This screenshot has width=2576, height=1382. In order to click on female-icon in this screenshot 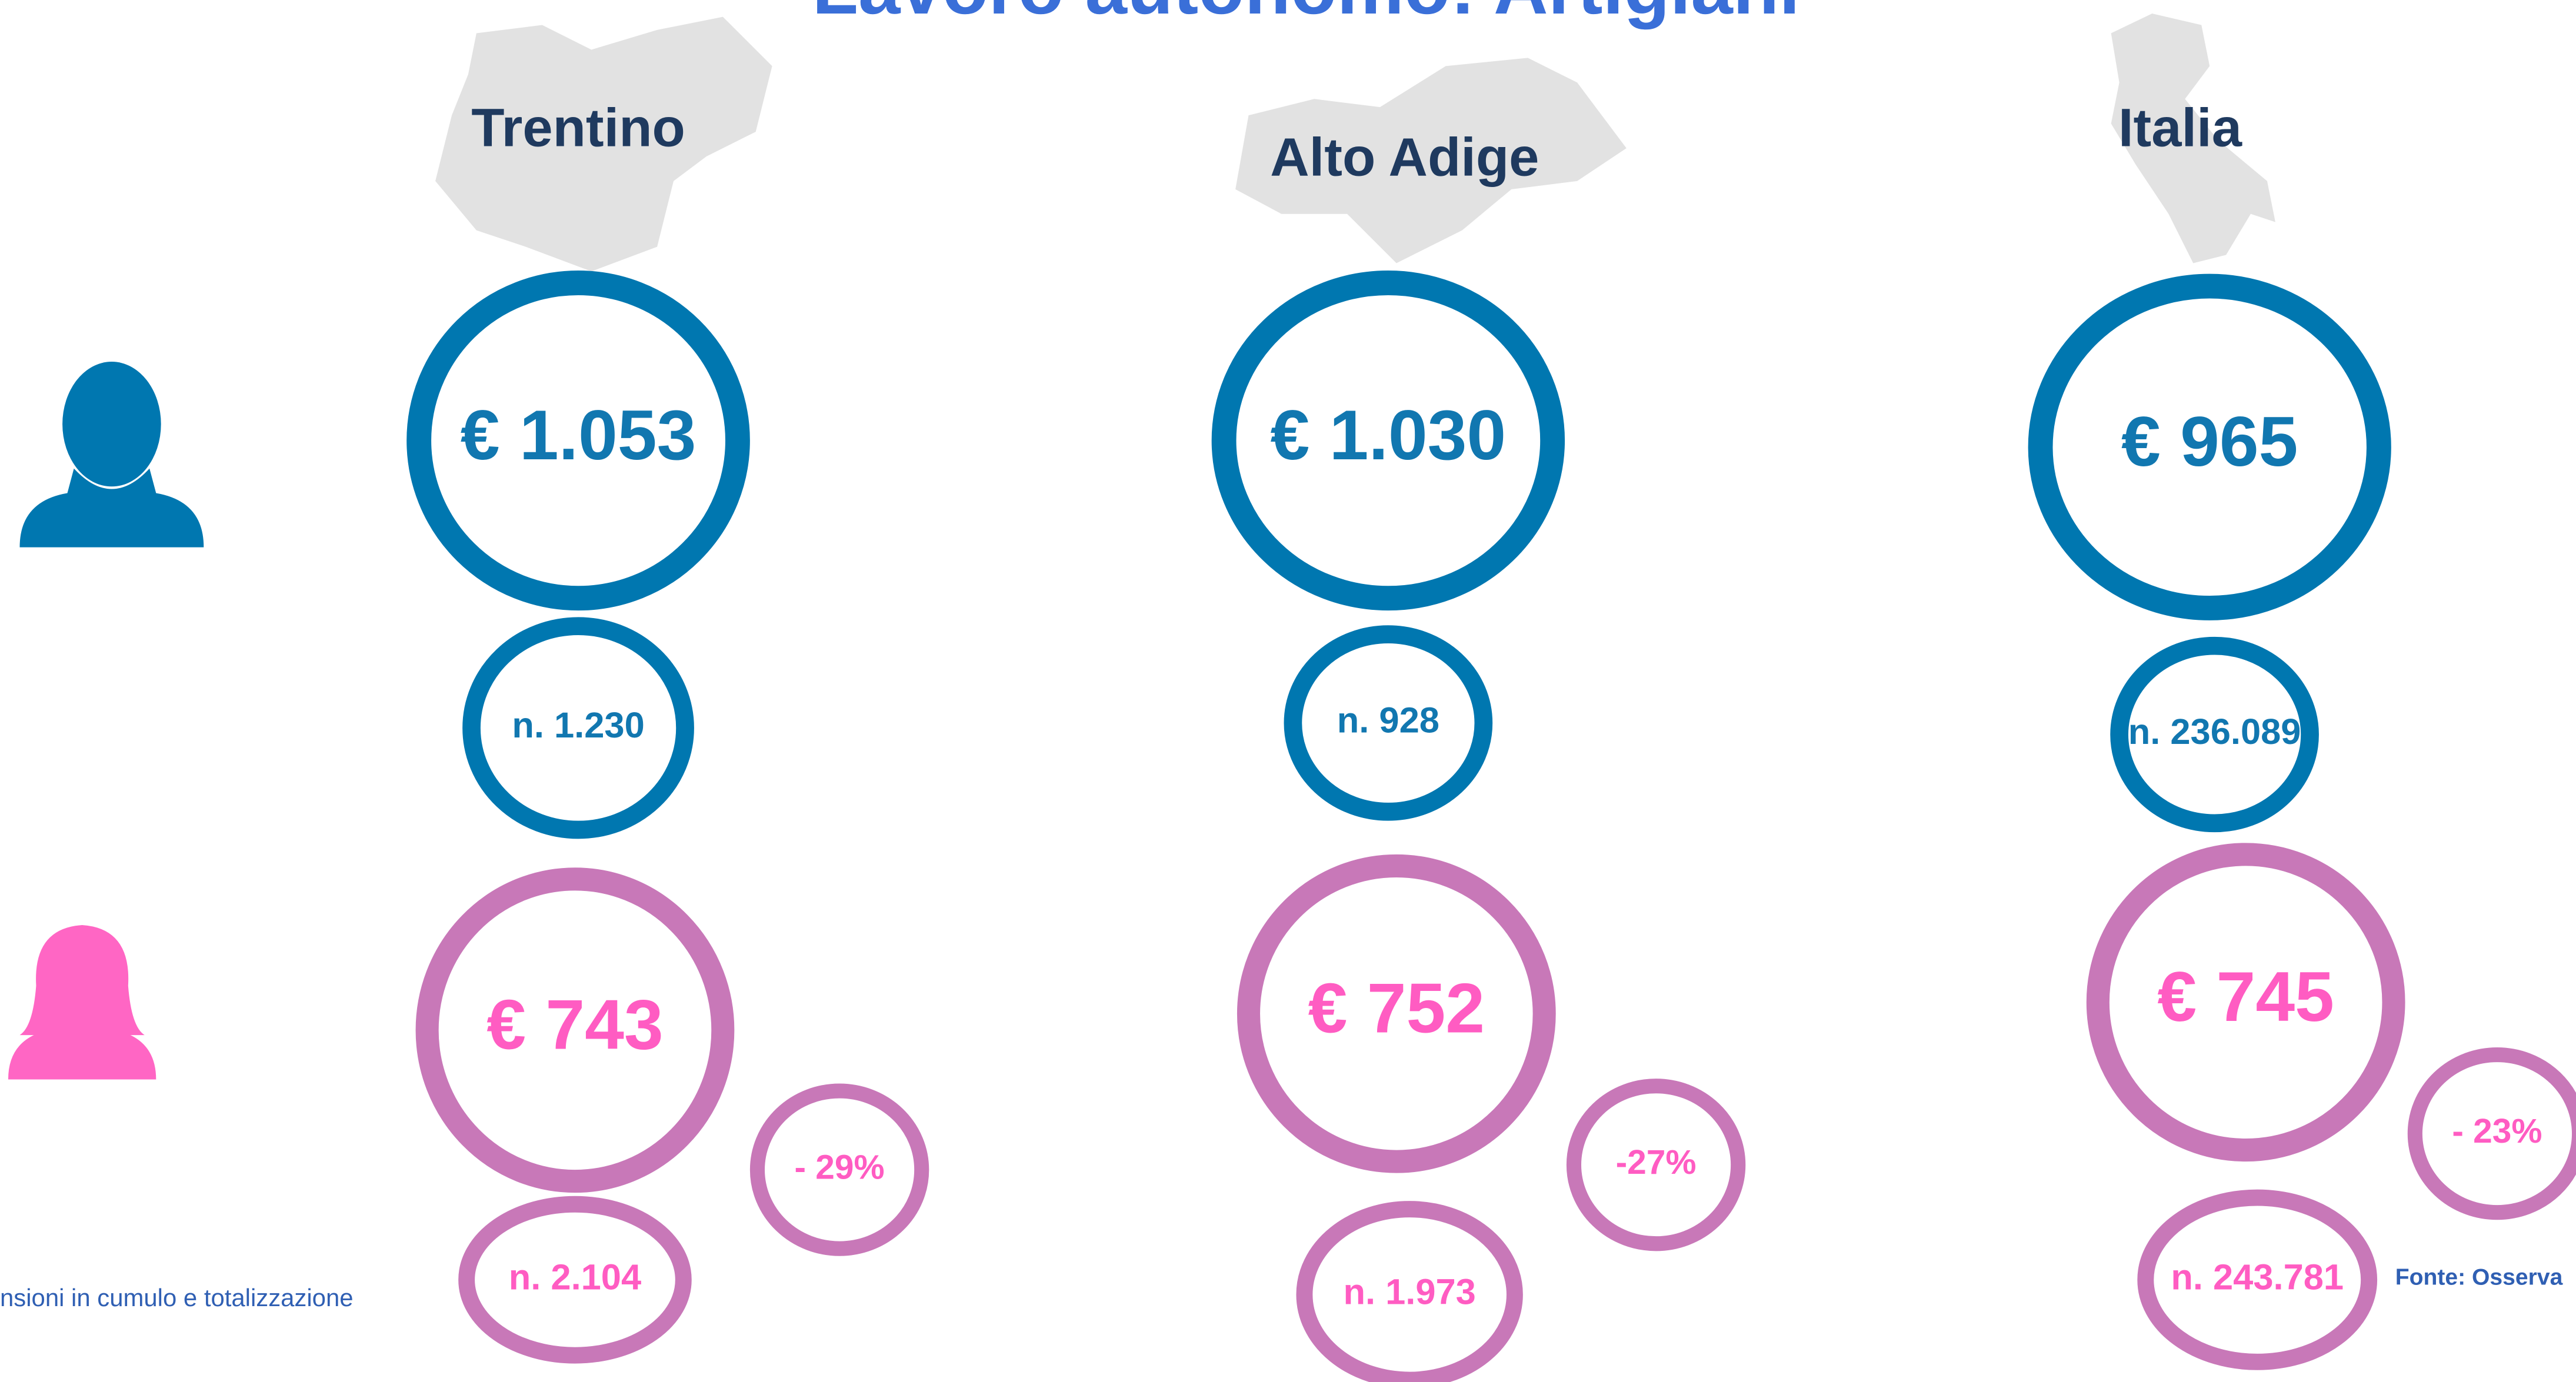, I will do `click(82, 1002)`.